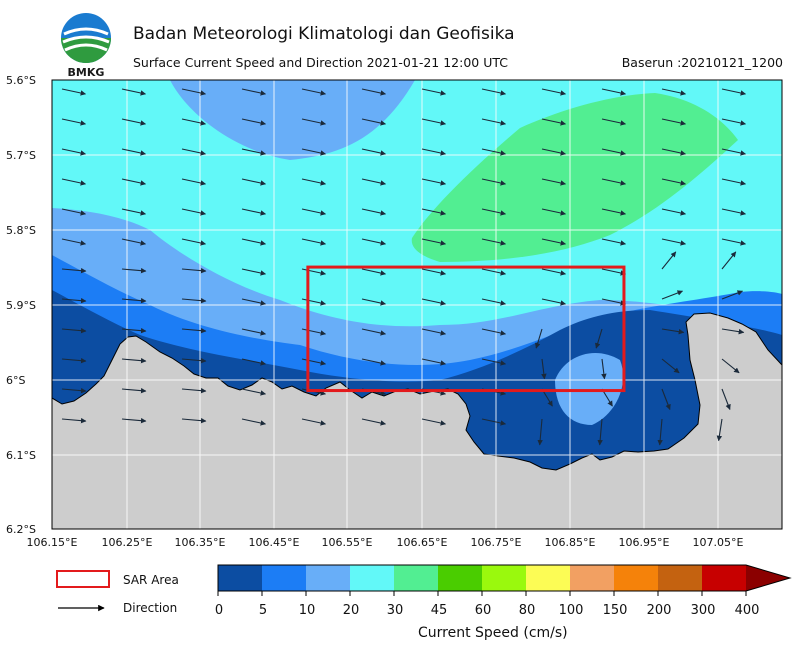  Describe the element at coordinates (274, 542) in the screenshot. I see `x-tick: 106.45°E` at that location.